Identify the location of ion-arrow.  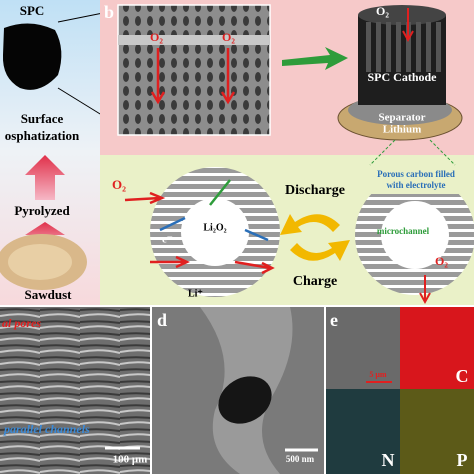
(220, 192).